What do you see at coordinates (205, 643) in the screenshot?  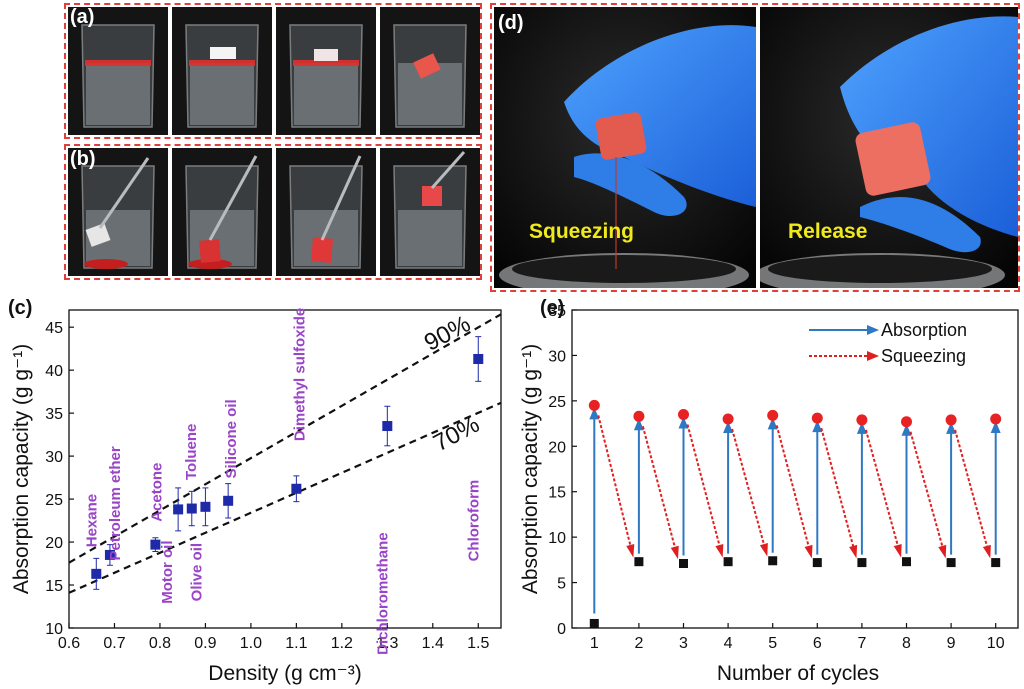 I see `x-tick-label-c: 0.9` at bounding box center [205, 643].